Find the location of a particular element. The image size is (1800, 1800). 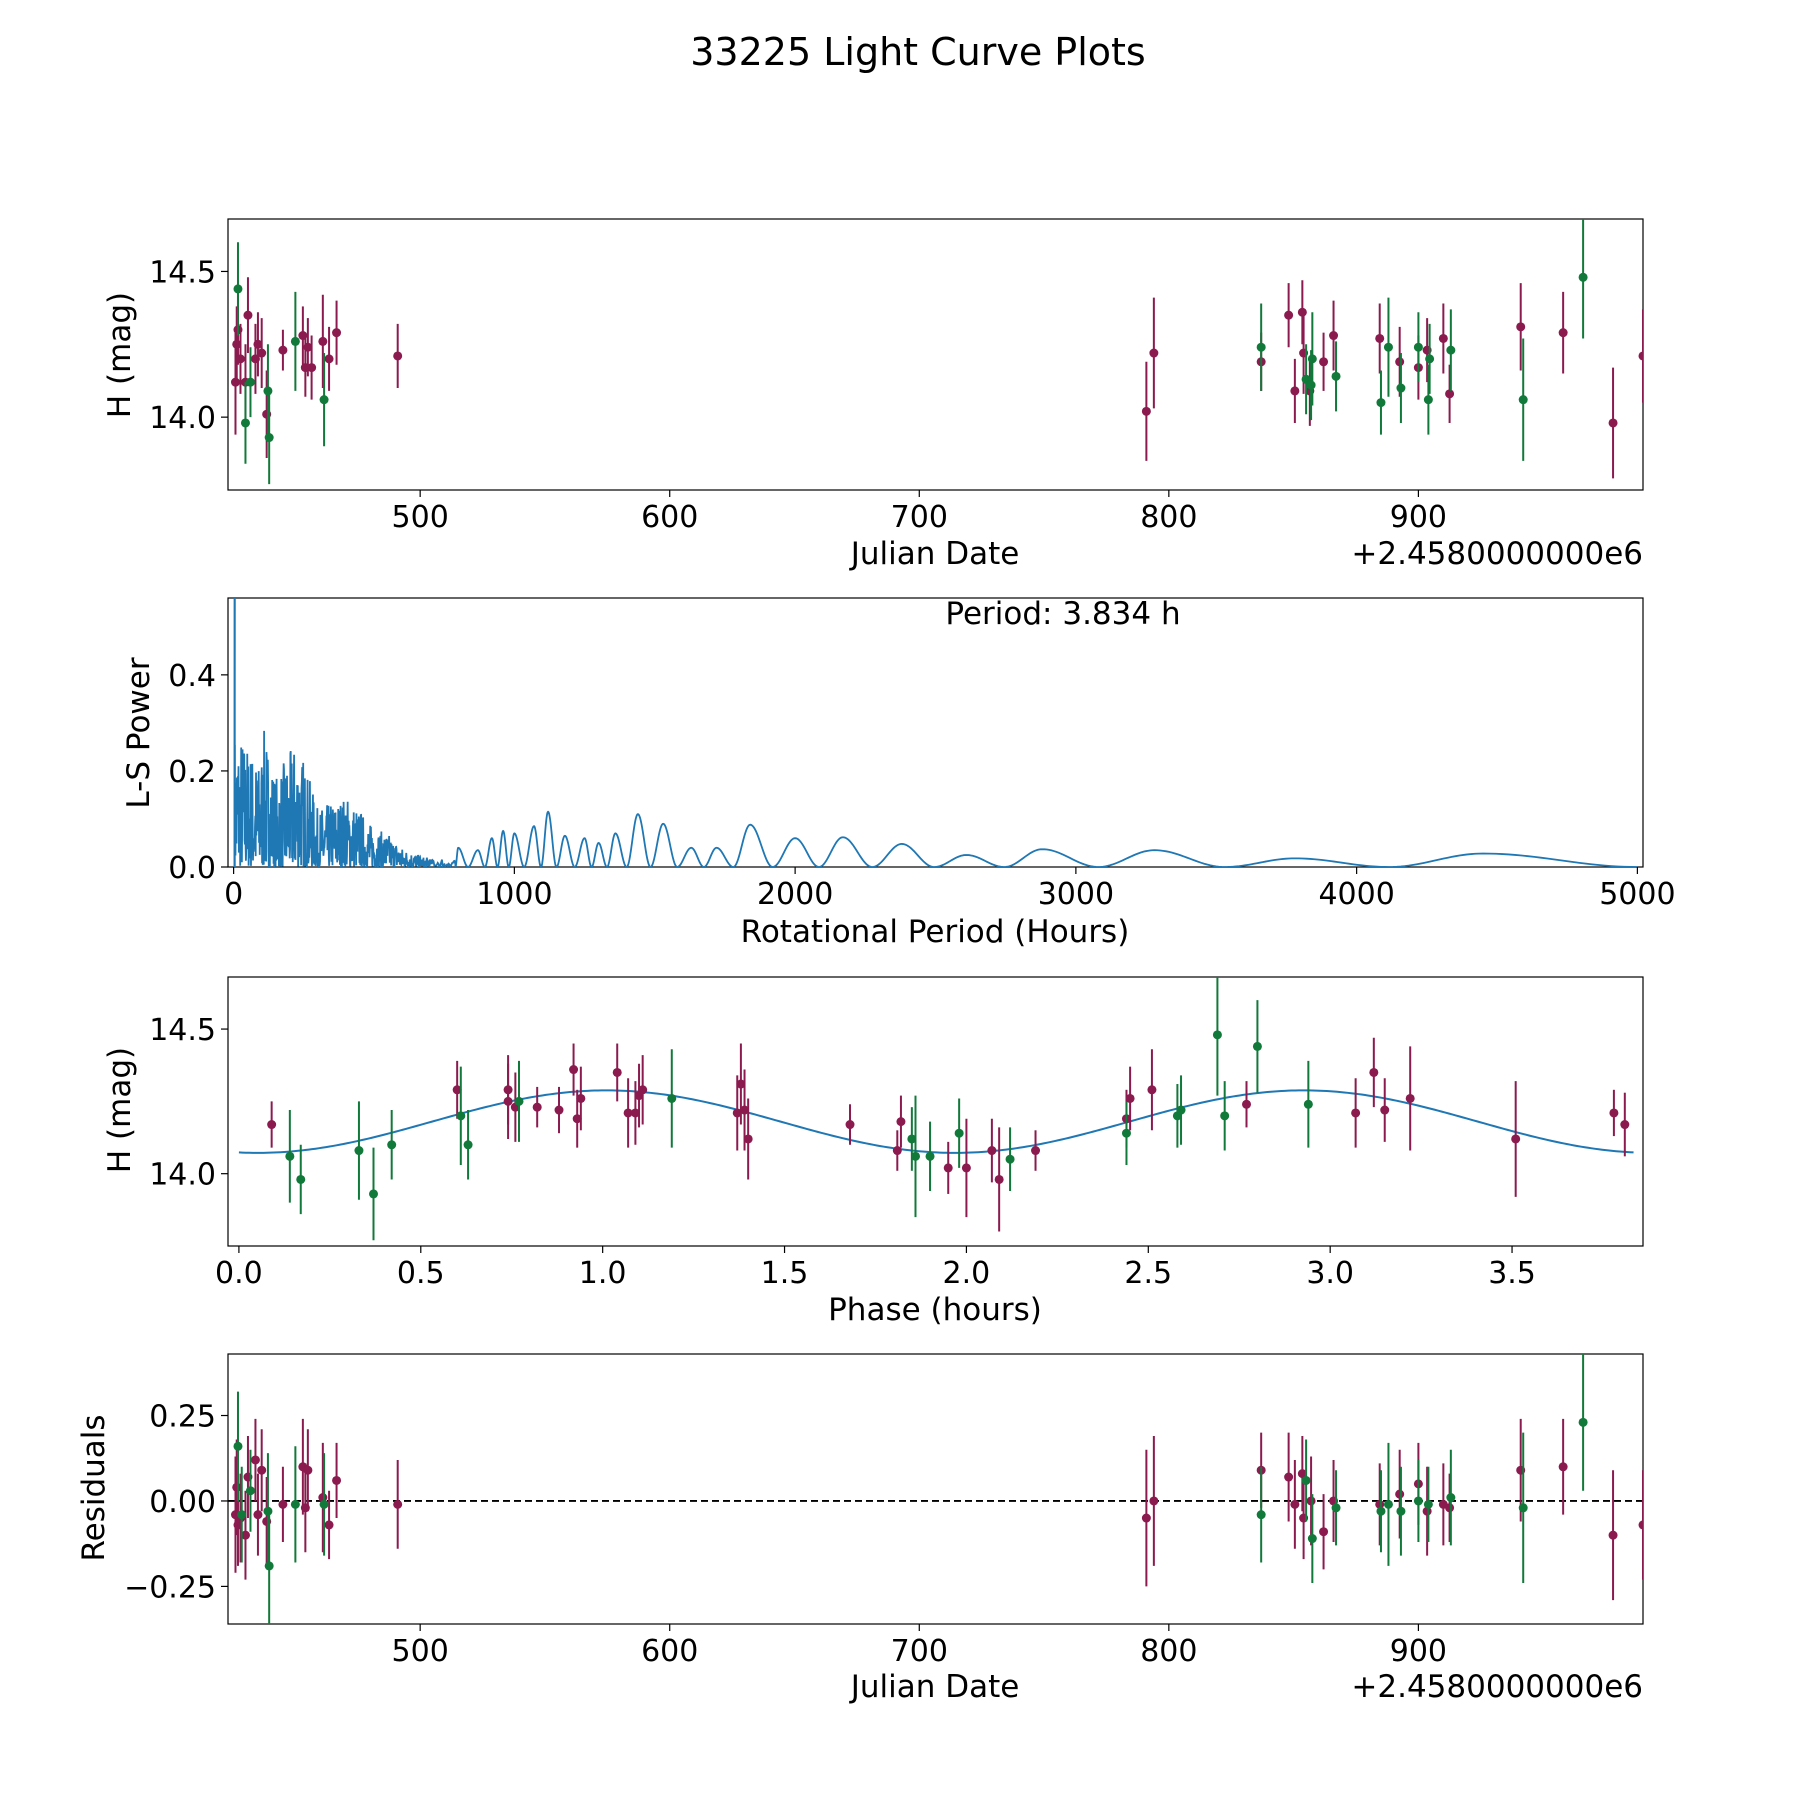

residuals-x-offset: +2.4580000000e6 is located at coordinates (1497, 1687).